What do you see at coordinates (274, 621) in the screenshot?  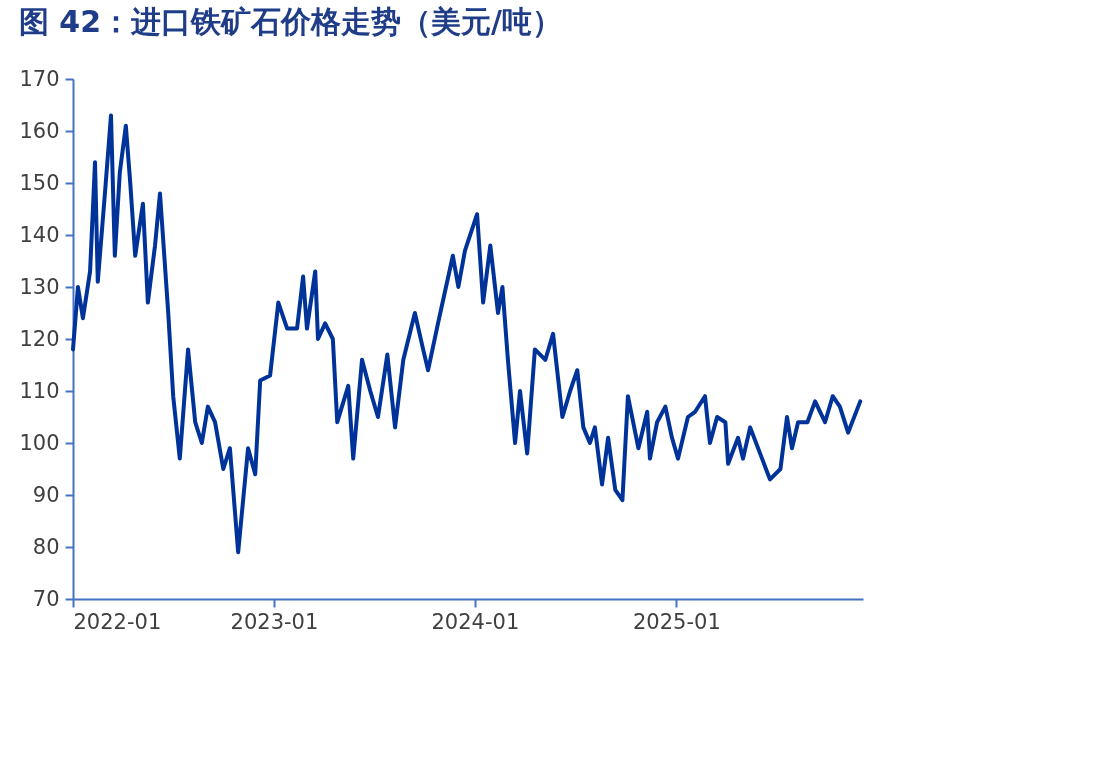 I see `x-tick-label: 2023-01` at bounding box center [274, 621].